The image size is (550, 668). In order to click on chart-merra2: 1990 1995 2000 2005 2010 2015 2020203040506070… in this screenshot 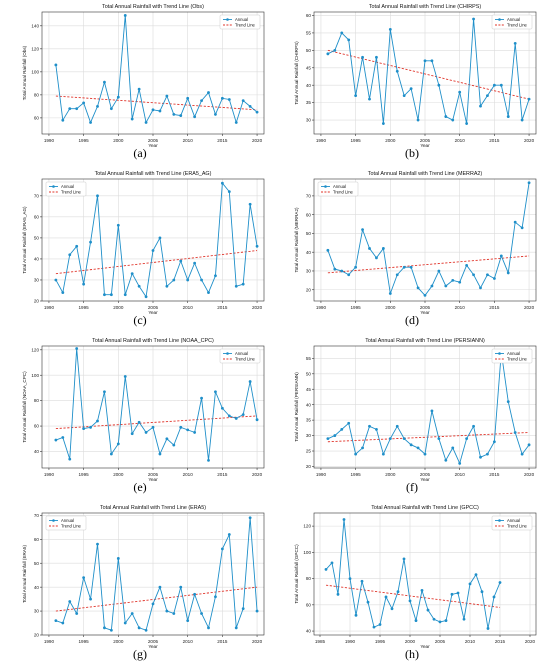, I will do `click(415, 243)`.